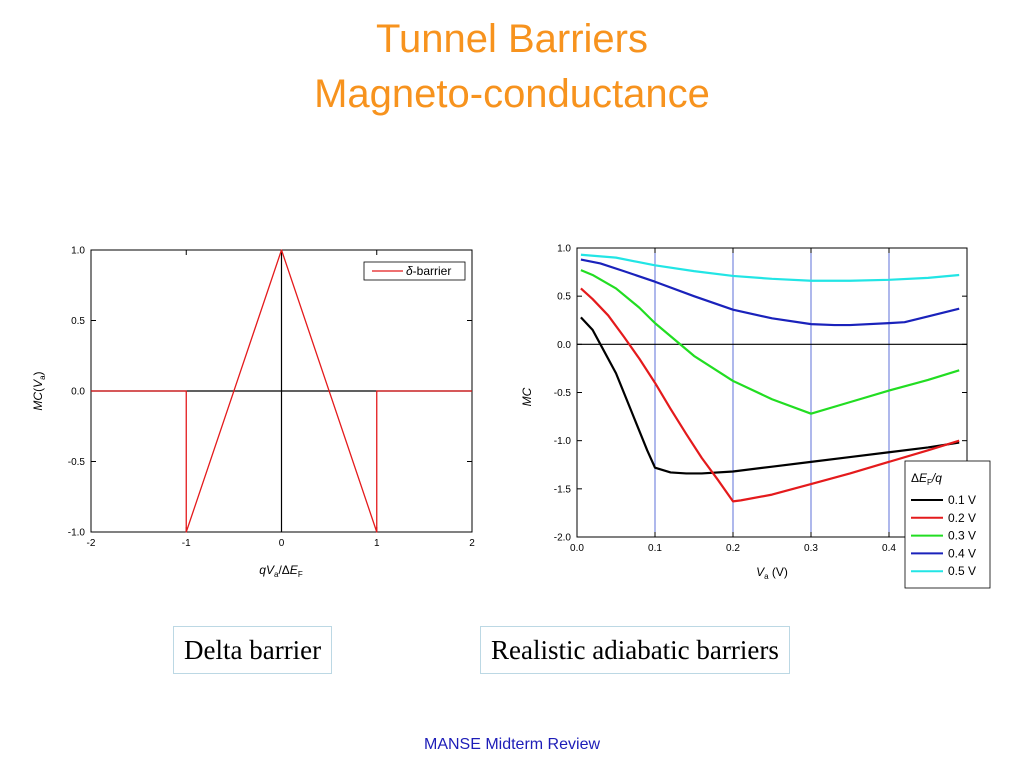  I want to click on x-tick-label-0: 0.0, so click(577, 548).